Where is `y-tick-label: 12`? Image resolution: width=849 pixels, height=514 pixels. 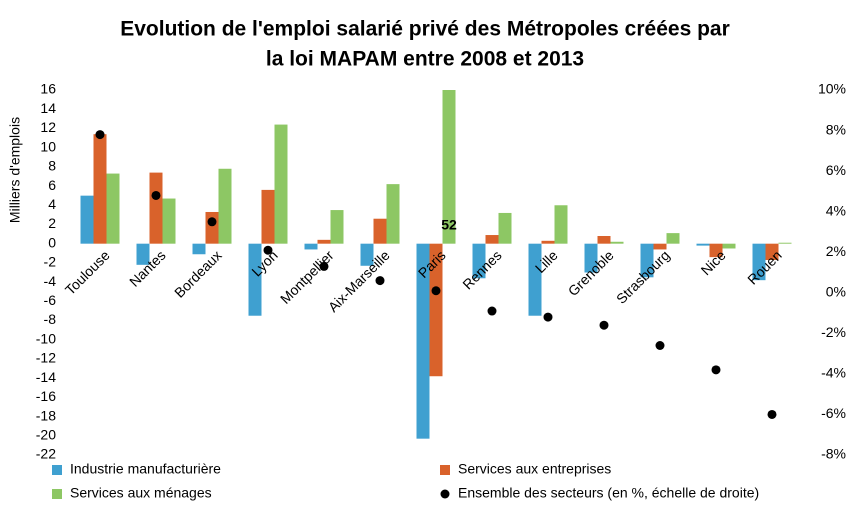 y-tick-label: 12 is located at coordinates (48, 127).